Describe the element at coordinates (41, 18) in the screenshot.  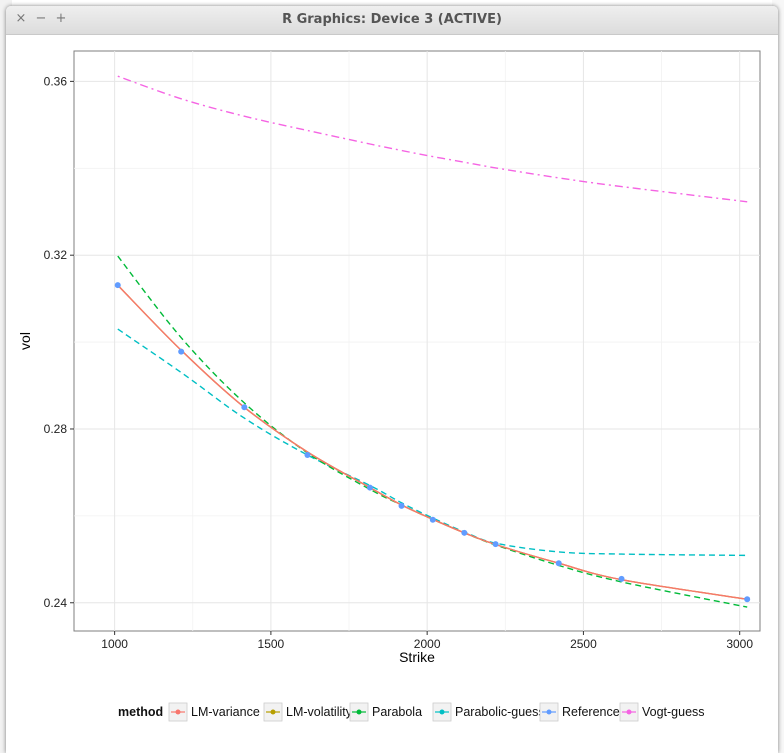
I see `minimize-icon: −` at that location.